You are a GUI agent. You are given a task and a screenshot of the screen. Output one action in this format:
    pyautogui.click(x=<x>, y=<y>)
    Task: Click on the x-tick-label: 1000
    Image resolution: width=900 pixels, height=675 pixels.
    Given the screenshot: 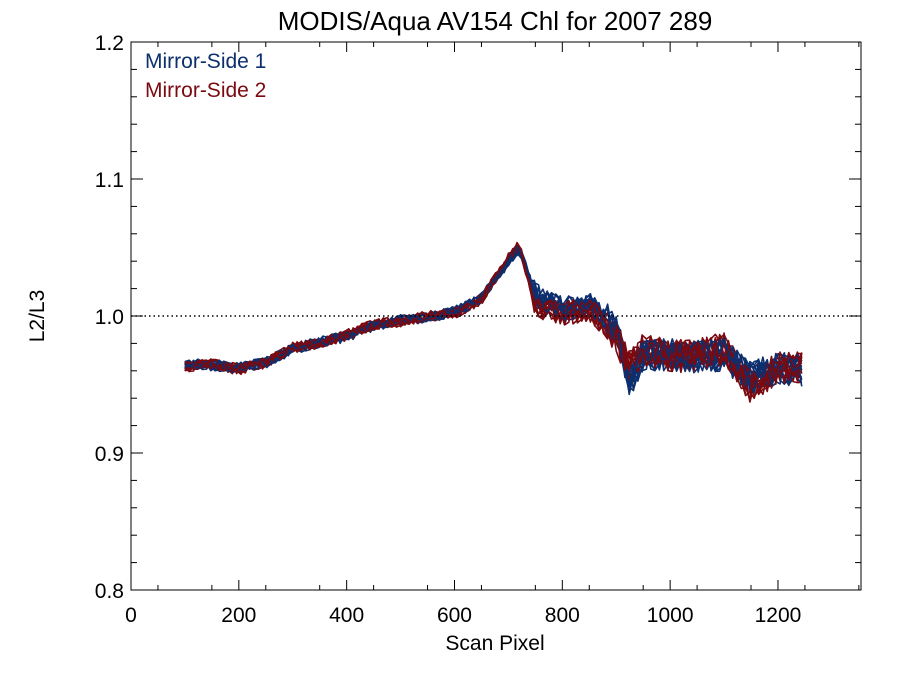 What is the action you would take?
    pyautogui.click(x=670, y=615)
    